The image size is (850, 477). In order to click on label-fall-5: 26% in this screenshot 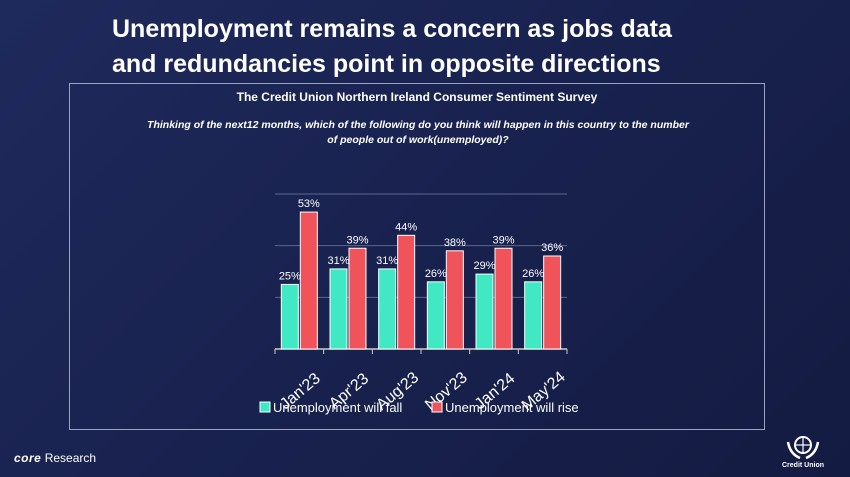, I will do `click(533, 274)`.